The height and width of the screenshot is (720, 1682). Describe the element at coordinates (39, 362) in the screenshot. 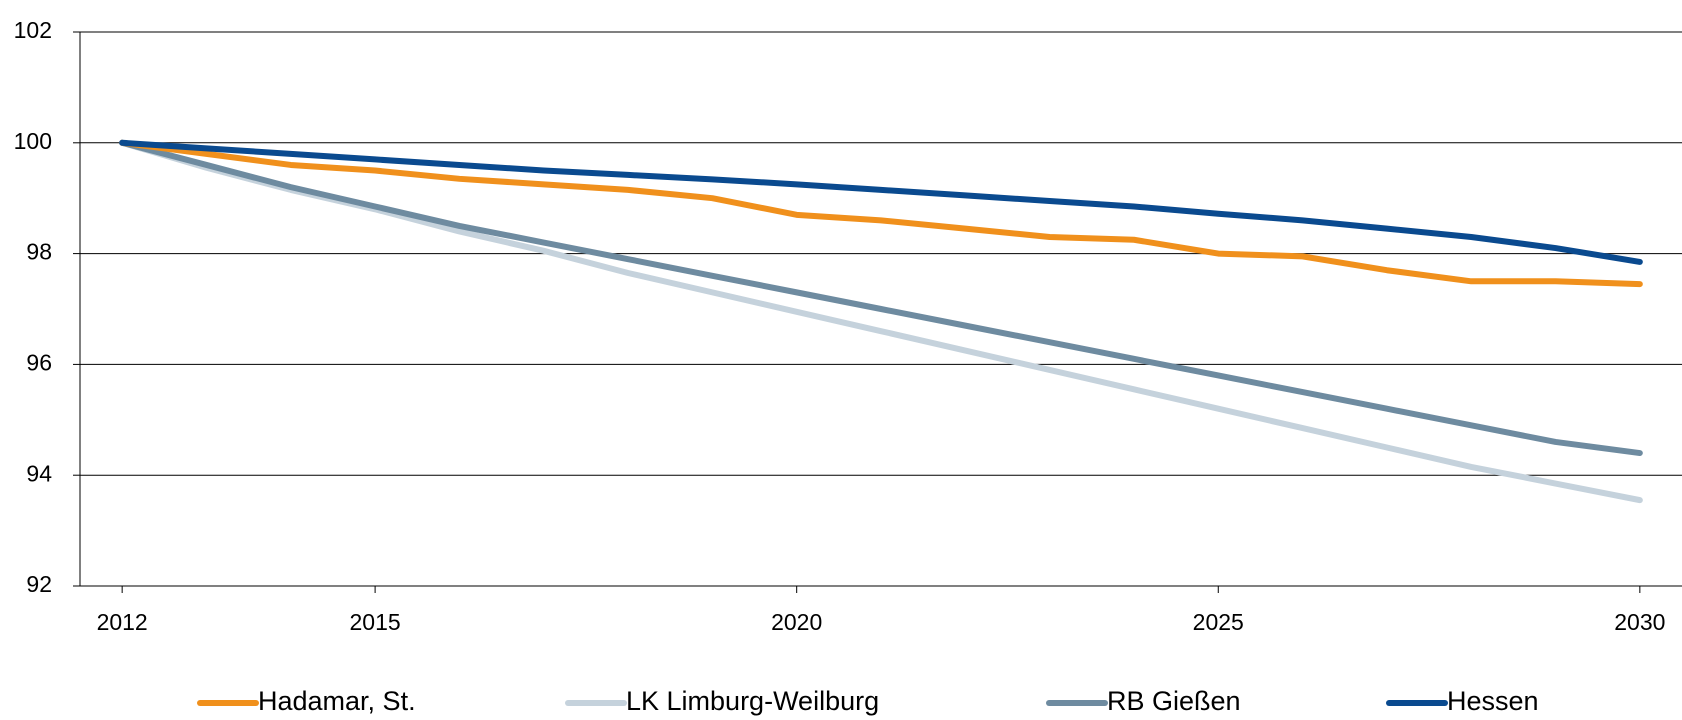

I see `y-tick-label: 96` at that location.